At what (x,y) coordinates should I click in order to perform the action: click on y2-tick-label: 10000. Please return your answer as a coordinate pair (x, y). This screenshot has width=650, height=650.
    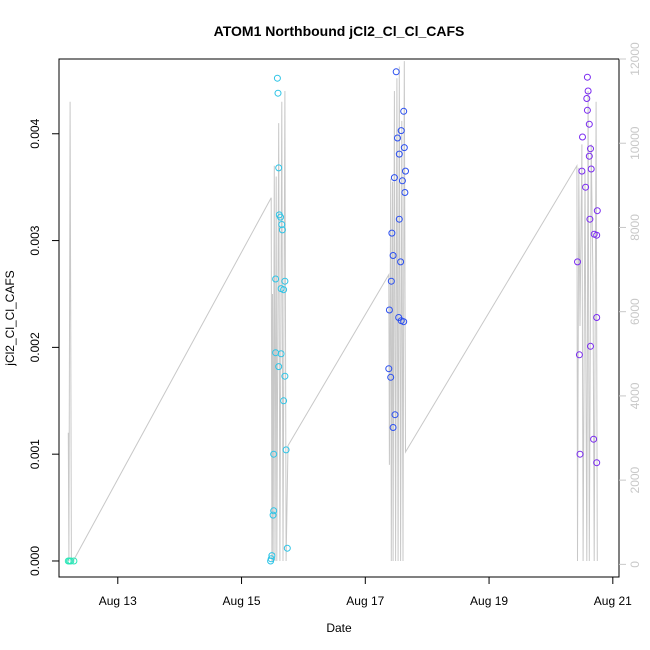
    Looking at the image, I should click on (635, 143).